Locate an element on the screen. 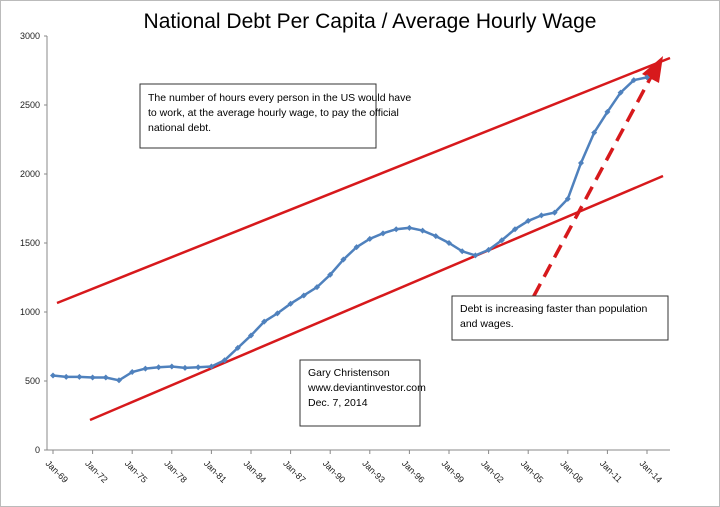 The width and height of the screenshot is (720, 507). annotation-text: national debt. is located at coordinates (179, 128).